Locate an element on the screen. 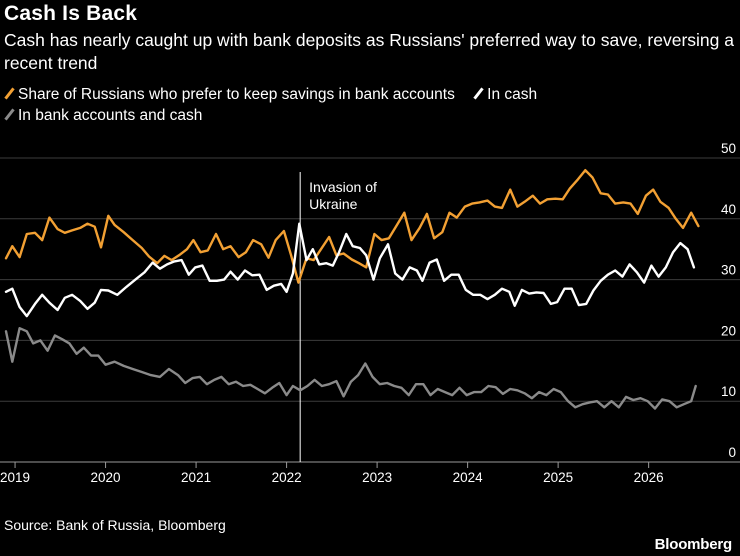 The height and width of the screenshot is (556, 740). legend-swatch-bank-and-cash is located at coordinates (9, 114).